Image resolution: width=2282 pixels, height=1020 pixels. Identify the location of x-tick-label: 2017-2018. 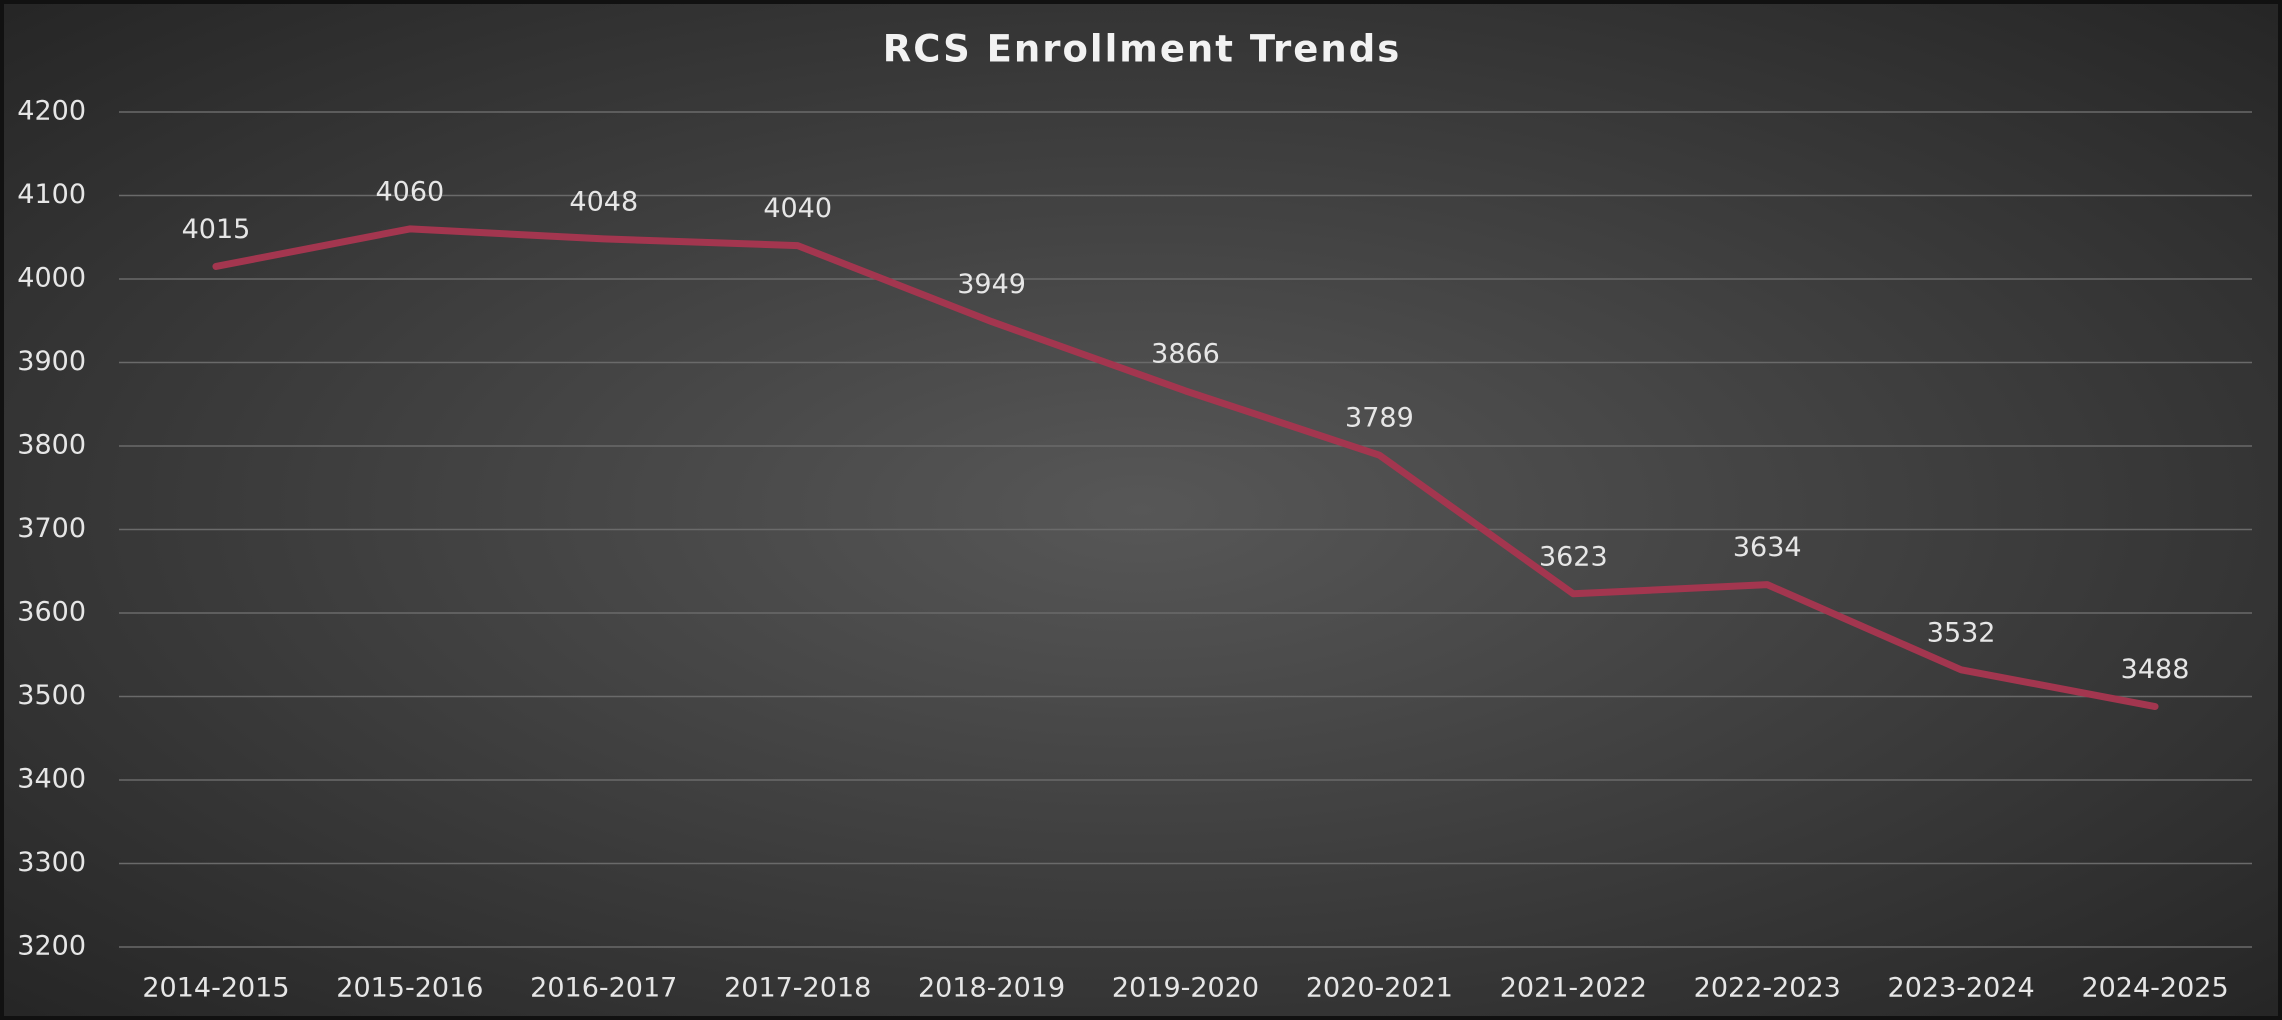
(797, 988).